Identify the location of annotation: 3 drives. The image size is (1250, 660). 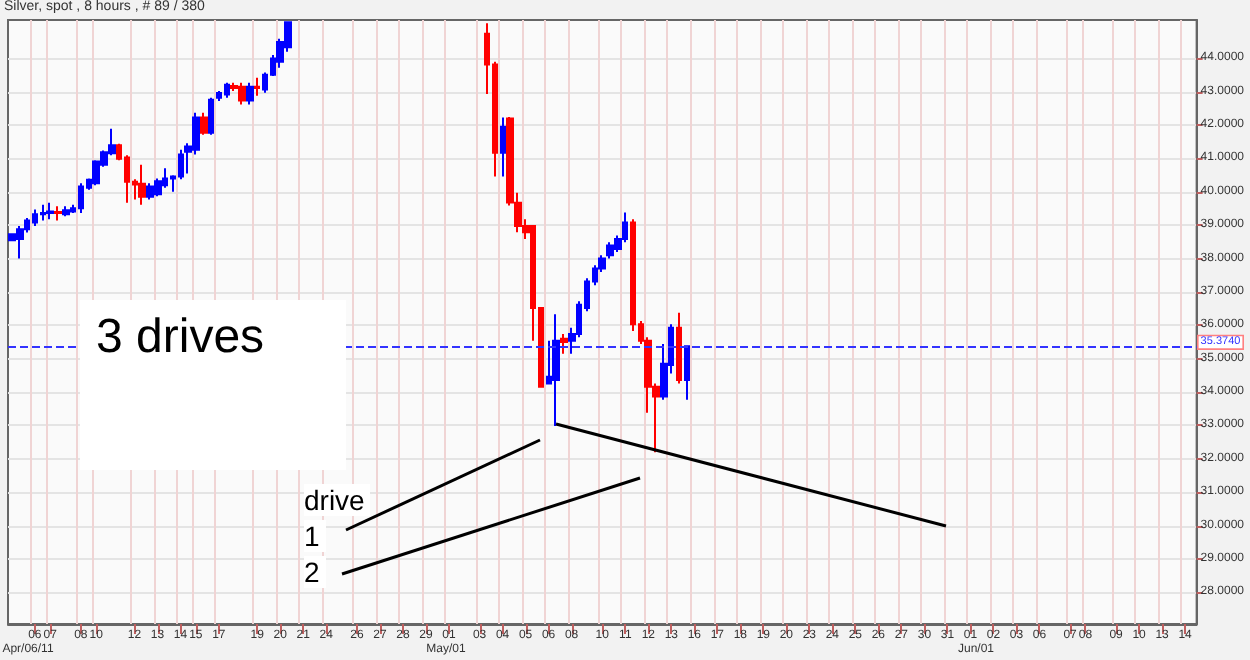
(180, 337).